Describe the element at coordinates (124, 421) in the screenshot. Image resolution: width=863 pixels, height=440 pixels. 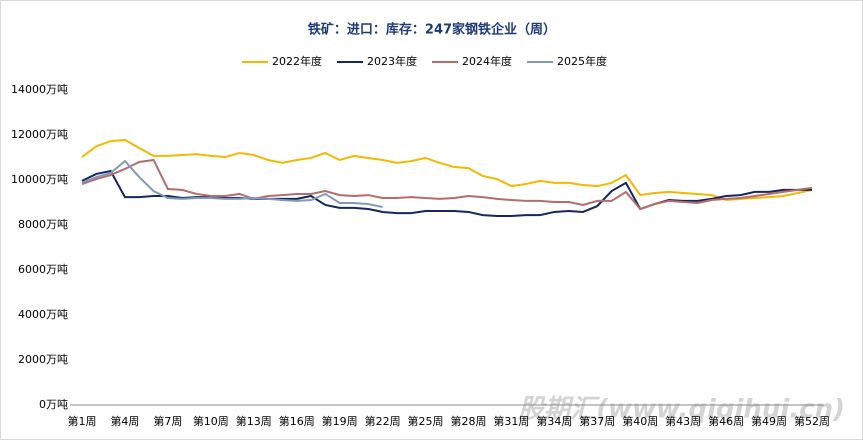
I see `x-tick-label: 第4周` at that location.